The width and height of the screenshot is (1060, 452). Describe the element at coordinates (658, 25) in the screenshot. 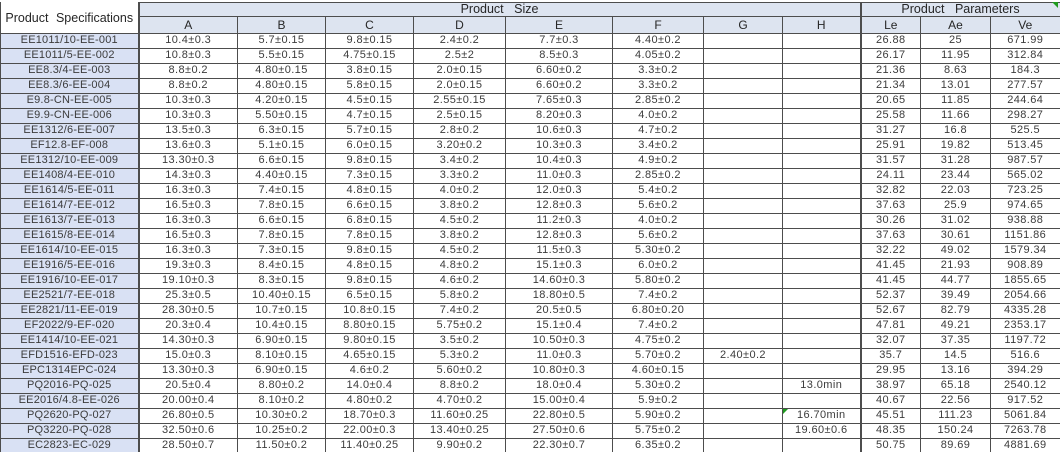

I see `col-header-F: F` at that location.